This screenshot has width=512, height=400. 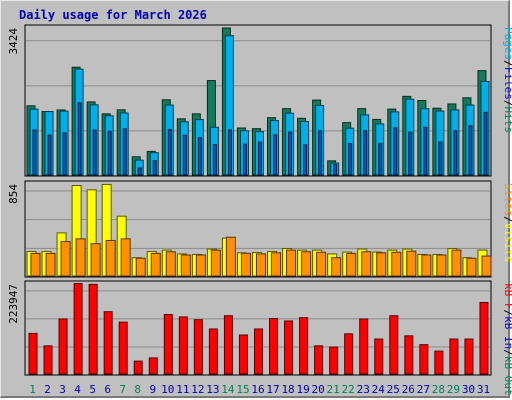 What do you see at coordinates (507, 199) in the screenshot?
I see `legend-entry: Sites` at bounding box center [507, 199].